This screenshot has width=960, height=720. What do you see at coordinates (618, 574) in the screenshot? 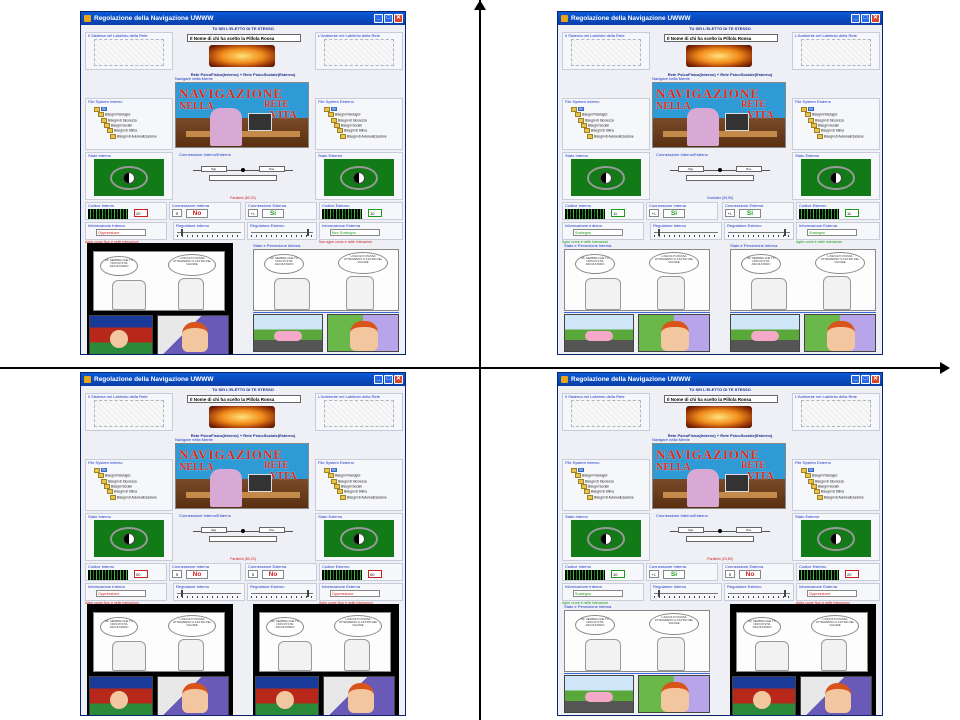
I see `codice-interno-value: 10` at bounding box center [618, 574].